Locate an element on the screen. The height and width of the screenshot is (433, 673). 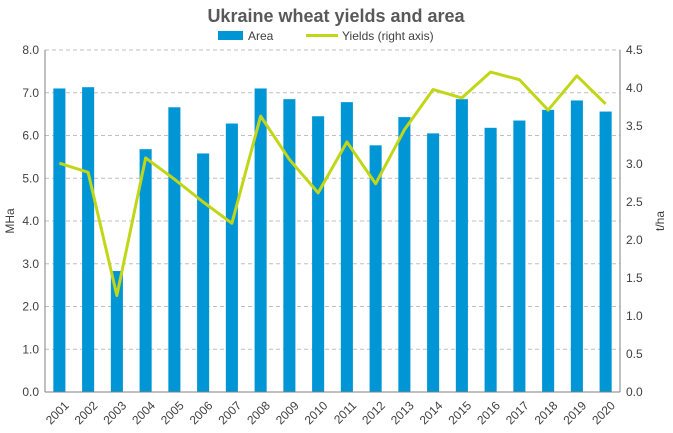
x-tick-label: 2010 is located at coordinates (316, 412).